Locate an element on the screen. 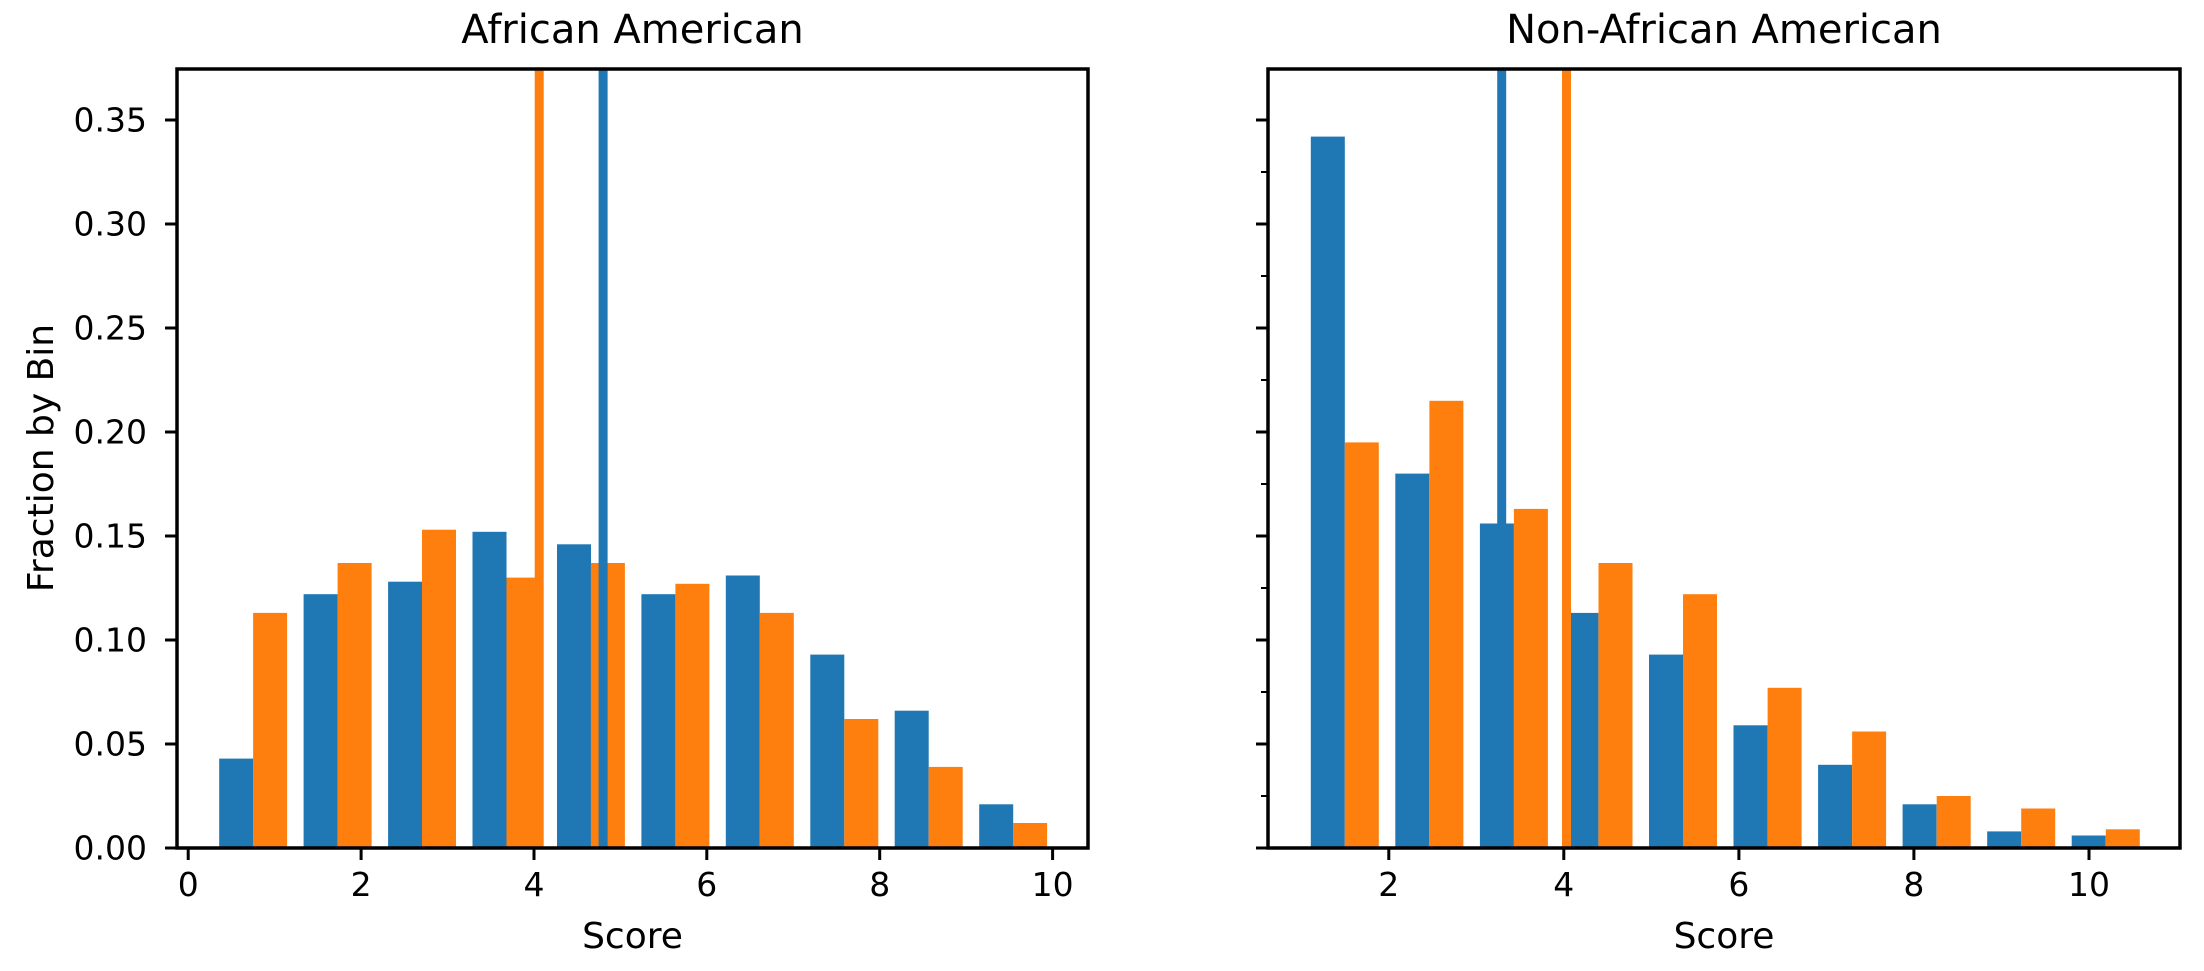 Image resolution: width=2204 pixels, height=971 pixels. y-tick-label-0.15: 0.15 is located at coordinates (110, 536).